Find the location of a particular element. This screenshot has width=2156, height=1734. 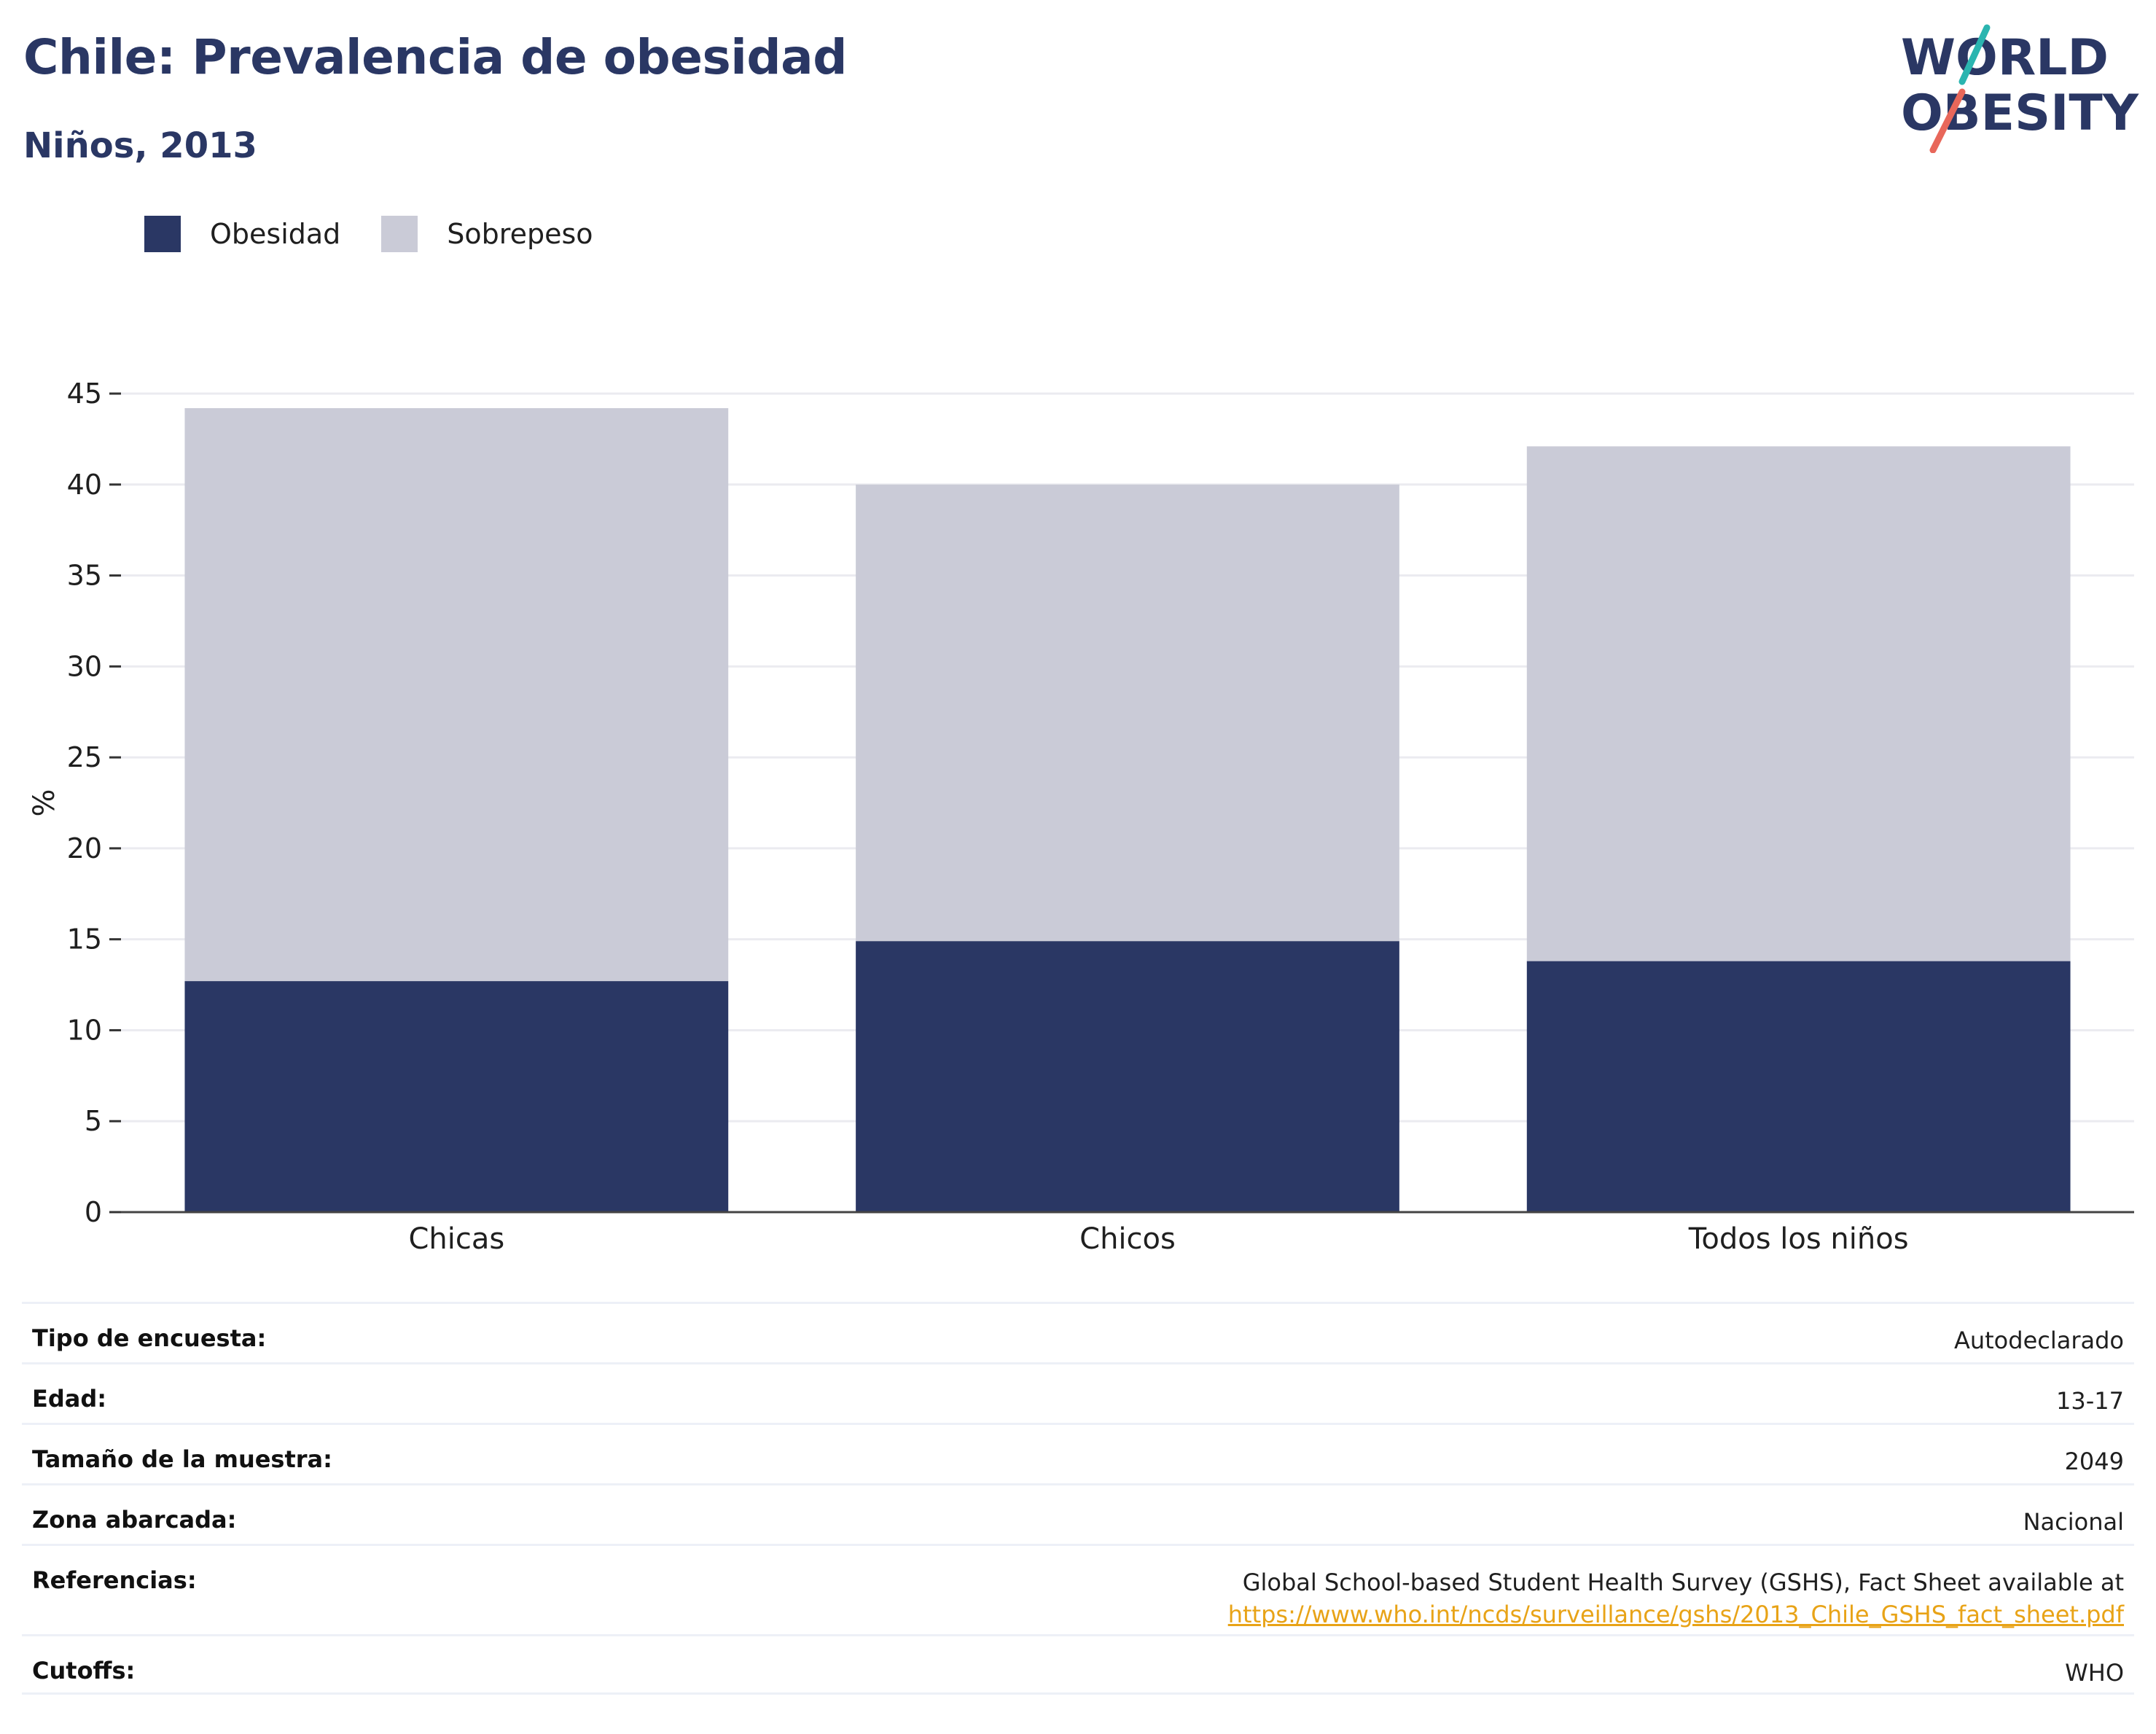

info-value: 13-17 is located at coordinates (2090, 1401).